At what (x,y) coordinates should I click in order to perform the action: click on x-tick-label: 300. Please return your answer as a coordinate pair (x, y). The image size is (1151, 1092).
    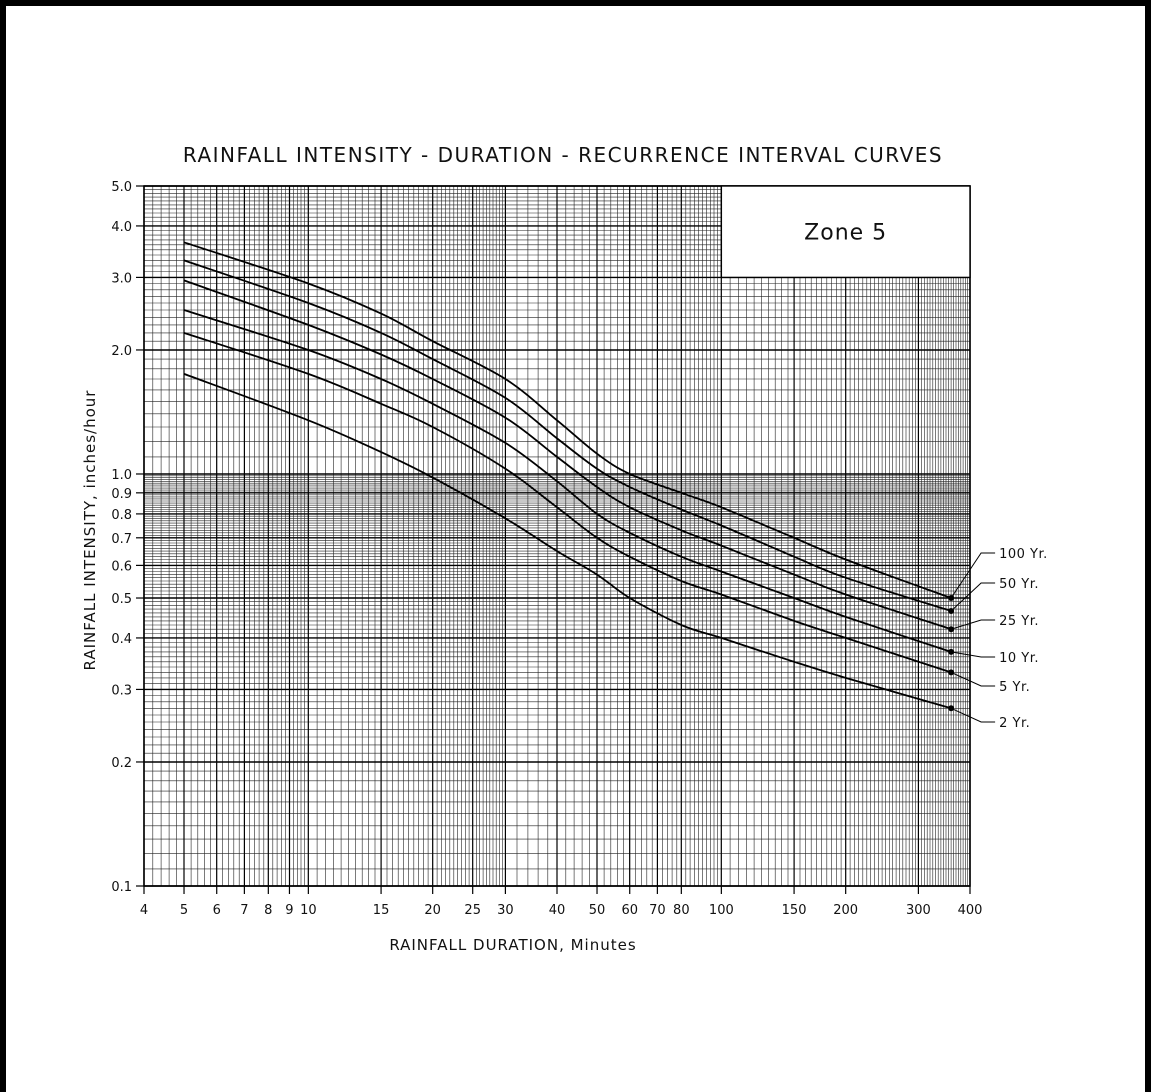
    Looking at the image, I should click on (918, 910).